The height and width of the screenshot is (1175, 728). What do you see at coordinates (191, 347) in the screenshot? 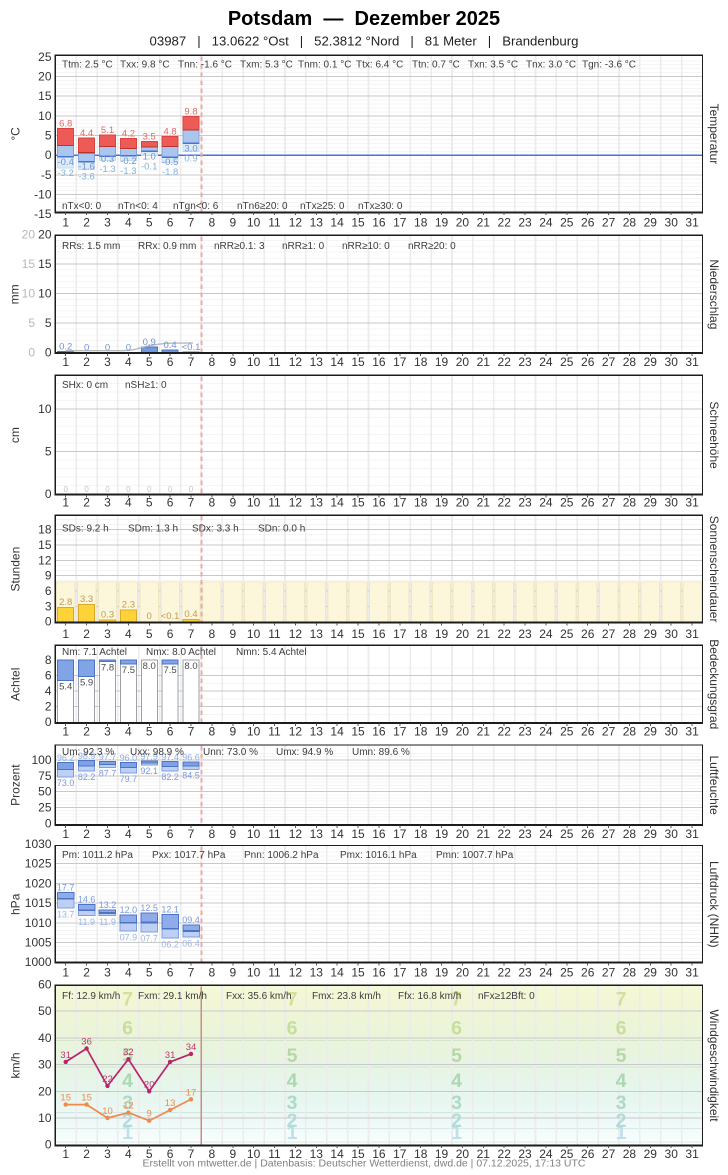
I see `svg-text: <0.1` at bounding box center [191, 347].